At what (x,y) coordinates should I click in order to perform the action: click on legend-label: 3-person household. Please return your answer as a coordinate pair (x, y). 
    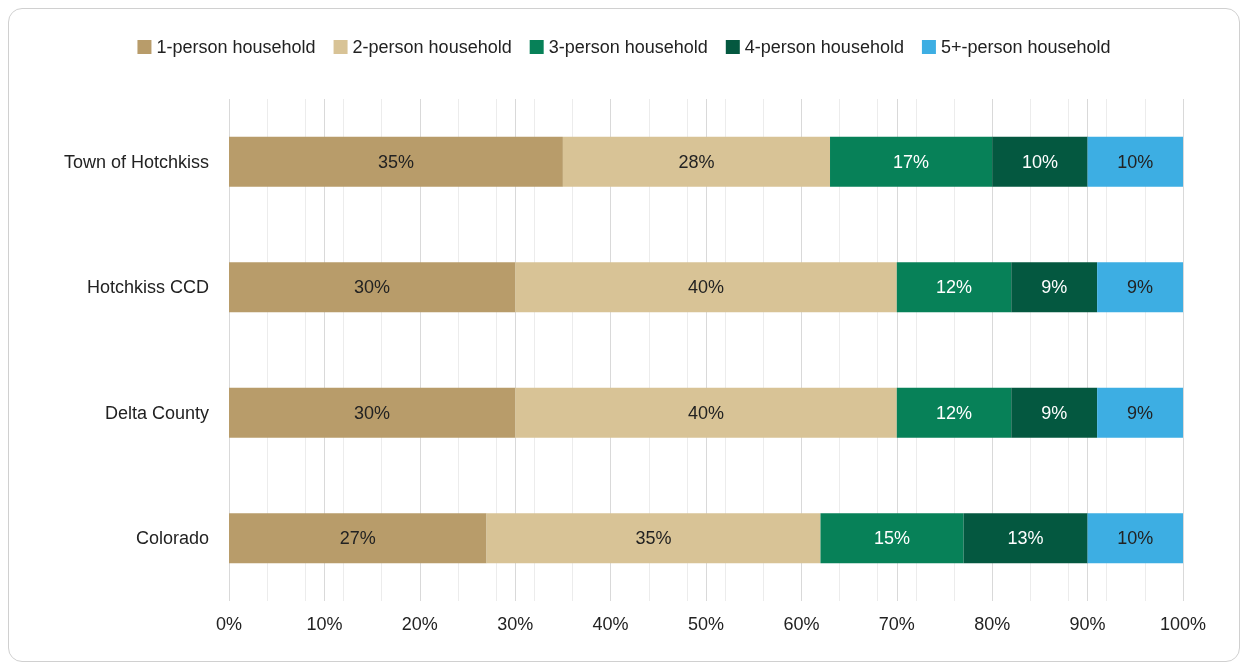
    Looking at the image, I should click on (628, 47).